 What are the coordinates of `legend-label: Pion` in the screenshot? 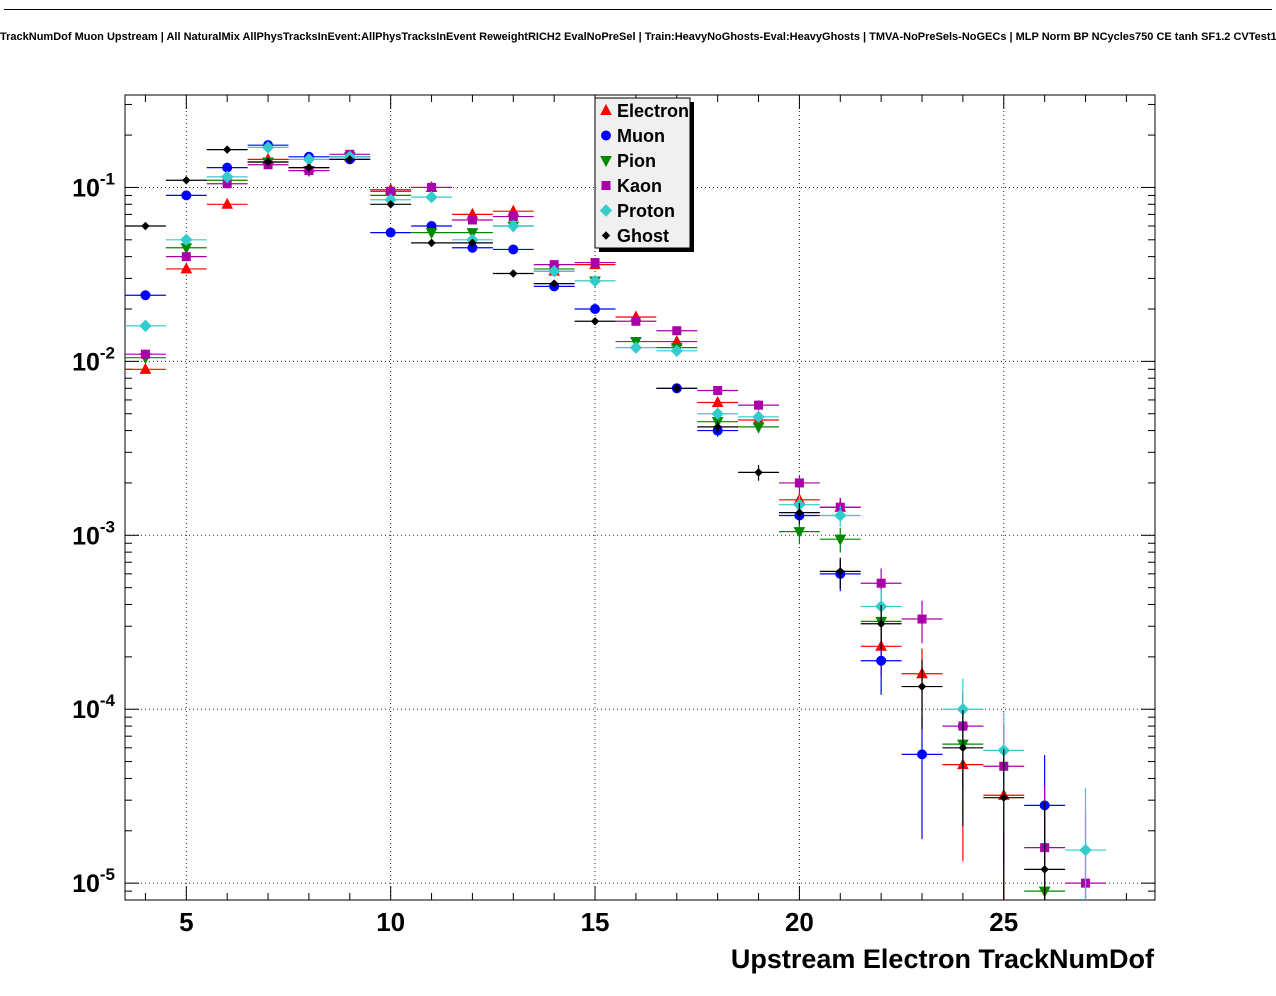 It's located at (636, 161).